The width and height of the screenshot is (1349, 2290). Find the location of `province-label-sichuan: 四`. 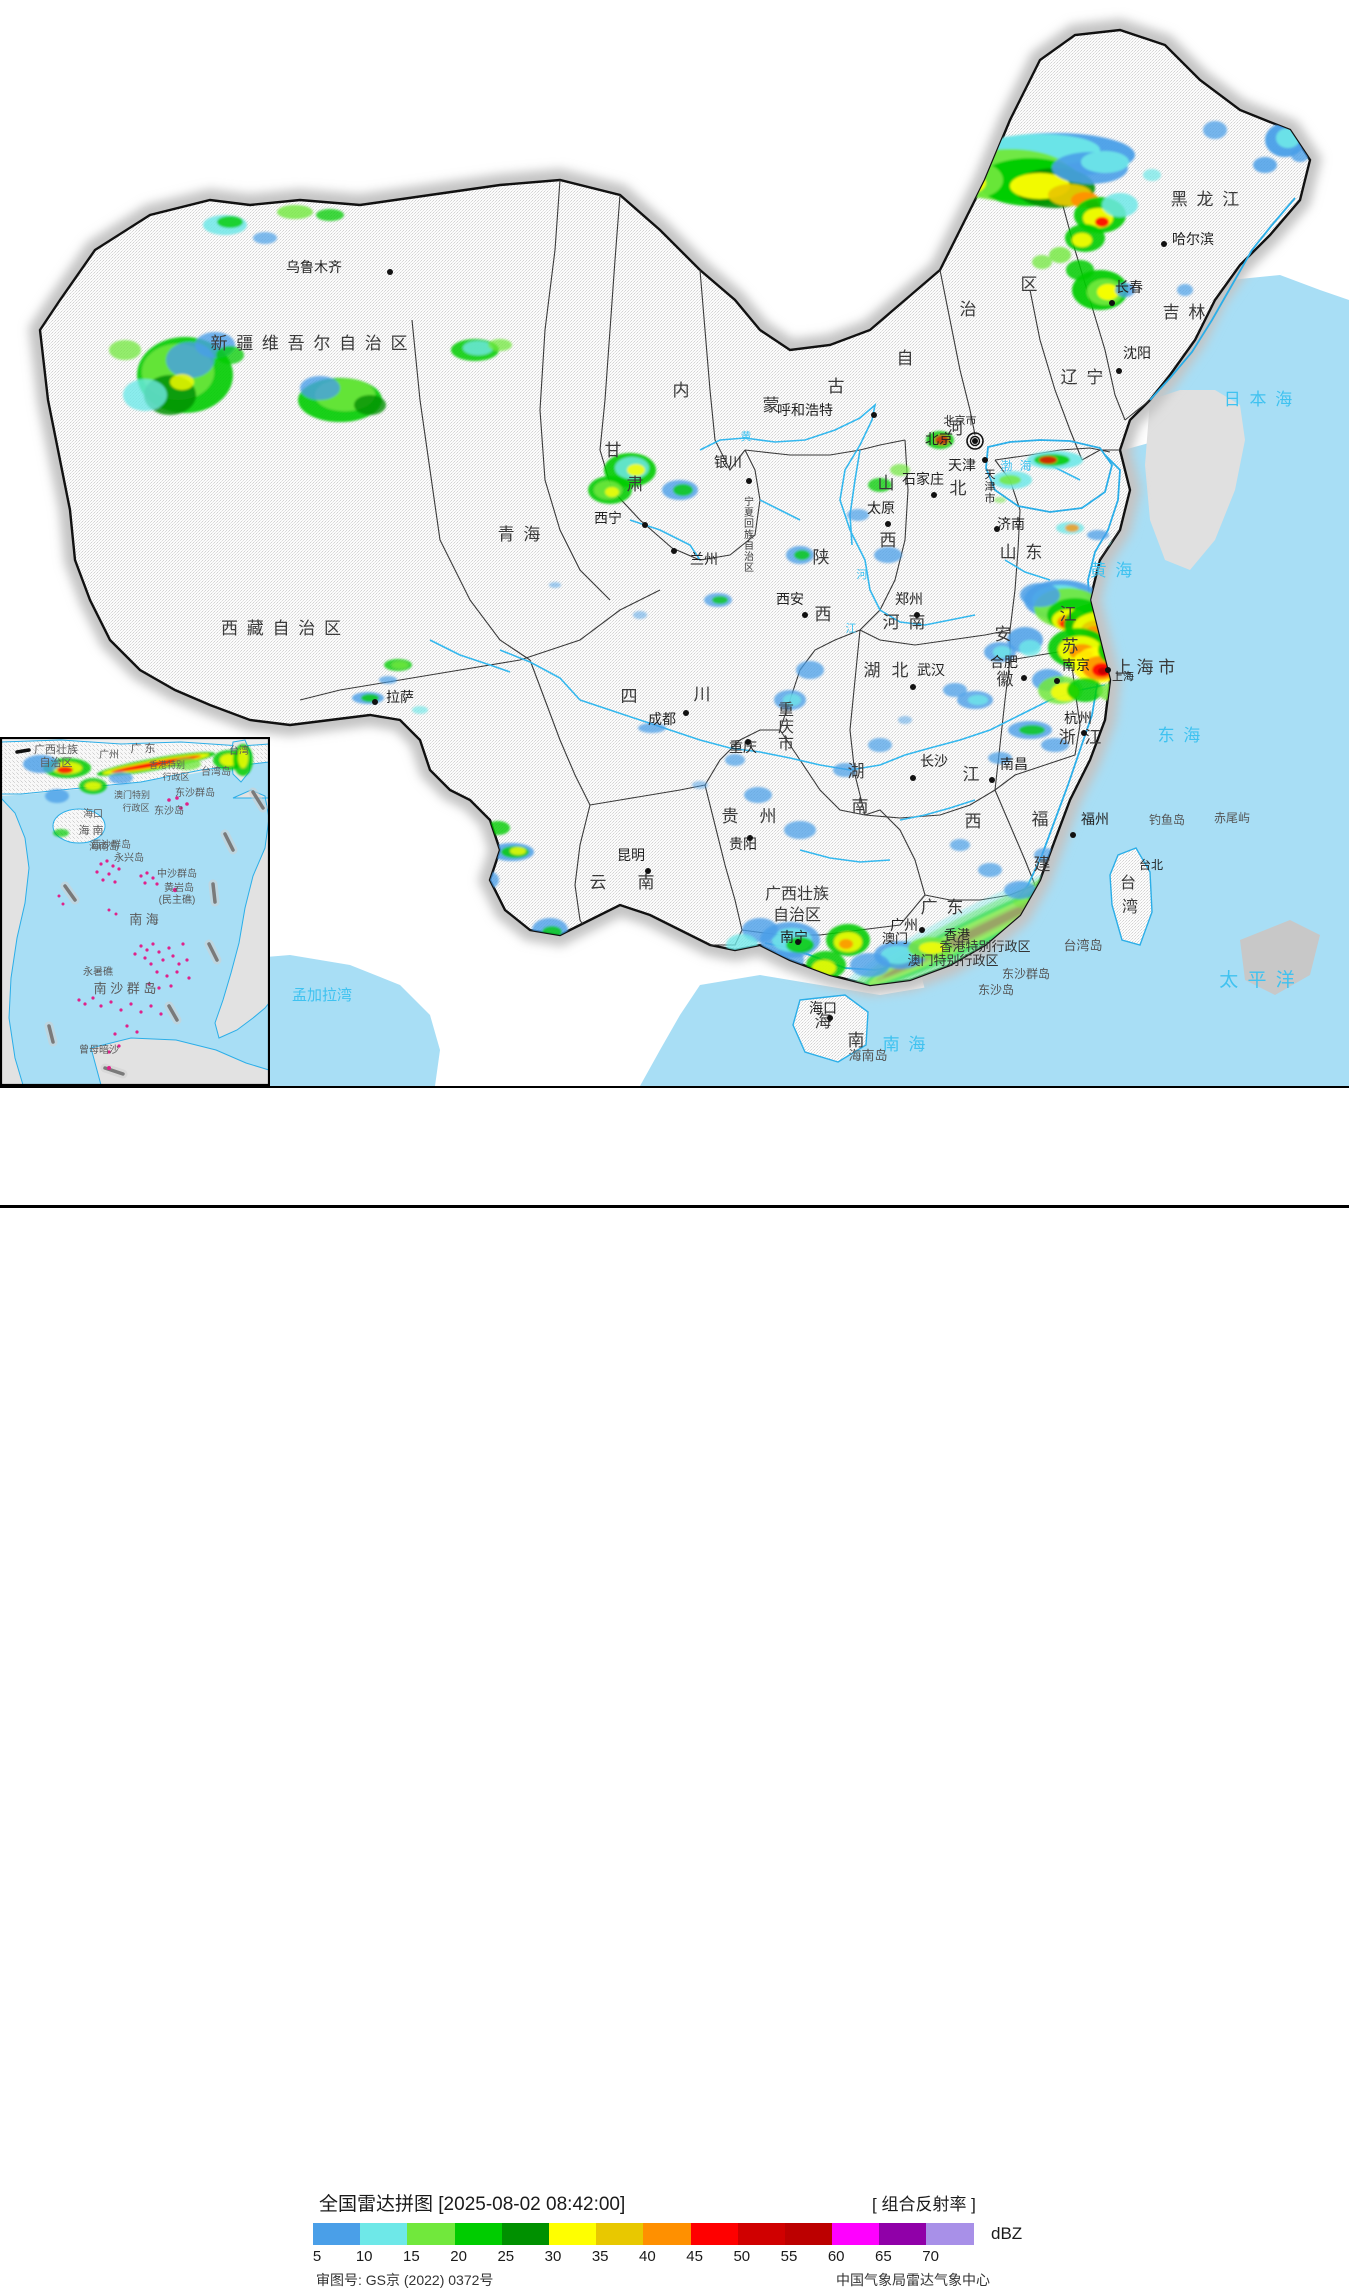

province-label-sichuan: 四 is located at coordinates (629, 696).